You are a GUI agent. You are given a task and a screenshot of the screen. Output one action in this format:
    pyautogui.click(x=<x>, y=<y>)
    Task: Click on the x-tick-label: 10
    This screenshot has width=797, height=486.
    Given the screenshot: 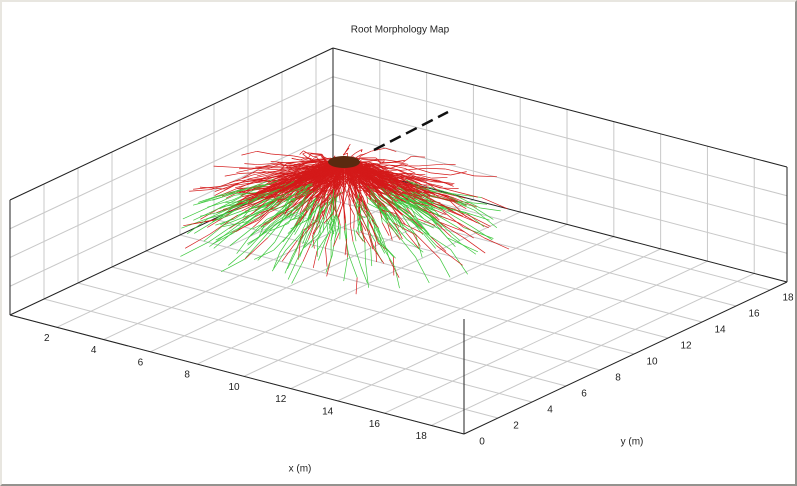 What is the action you would take?
    pyautogui.click(x=234, y=387)
    